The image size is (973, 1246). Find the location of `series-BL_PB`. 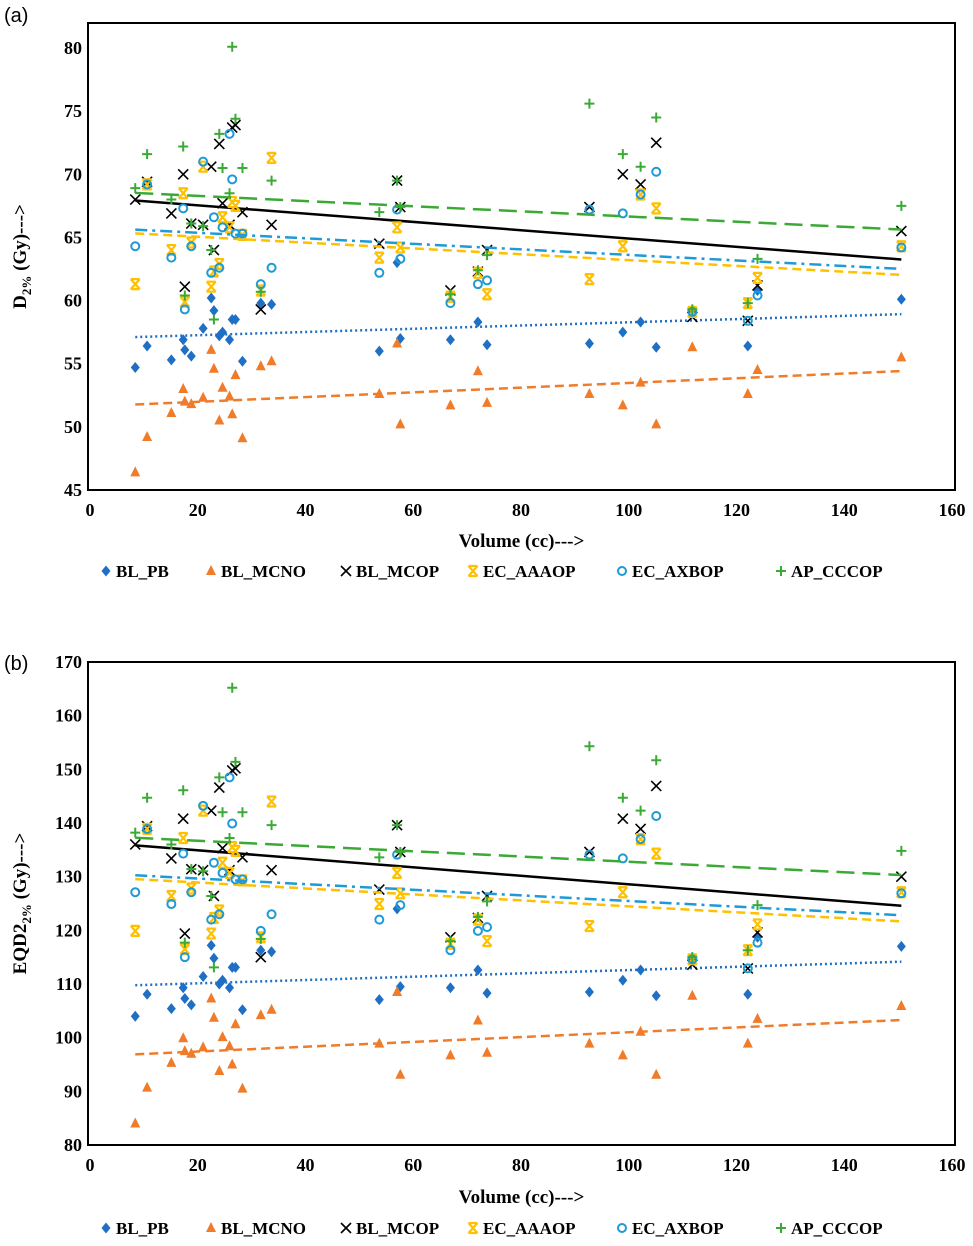

series-BL_PB is located at coordinates (518, 962).